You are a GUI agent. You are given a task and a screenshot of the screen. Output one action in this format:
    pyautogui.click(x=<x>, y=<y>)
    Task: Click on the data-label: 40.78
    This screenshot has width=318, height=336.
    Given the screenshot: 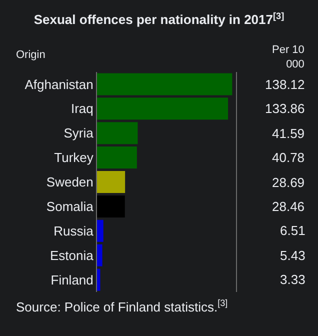 What is the action you would take?
    pyautogui.click(x=288, y=157)
    